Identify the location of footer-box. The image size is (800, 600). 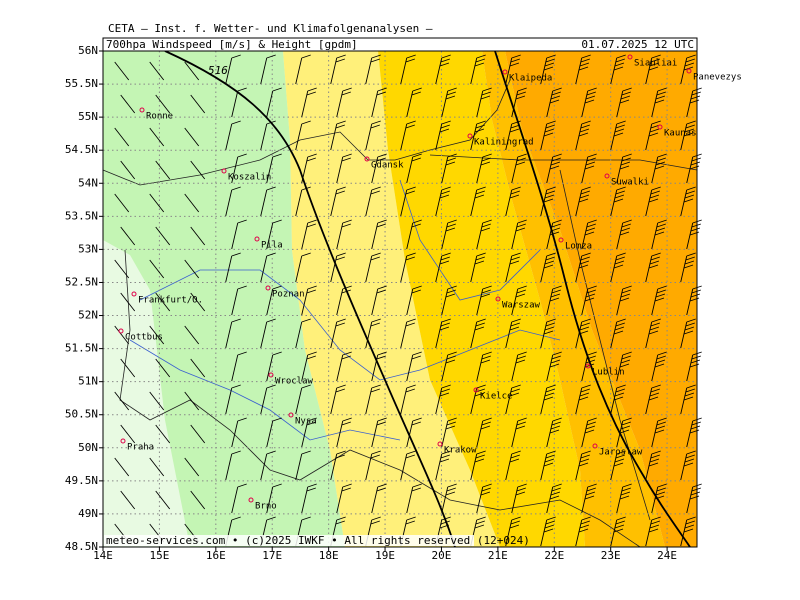
(289, 540).